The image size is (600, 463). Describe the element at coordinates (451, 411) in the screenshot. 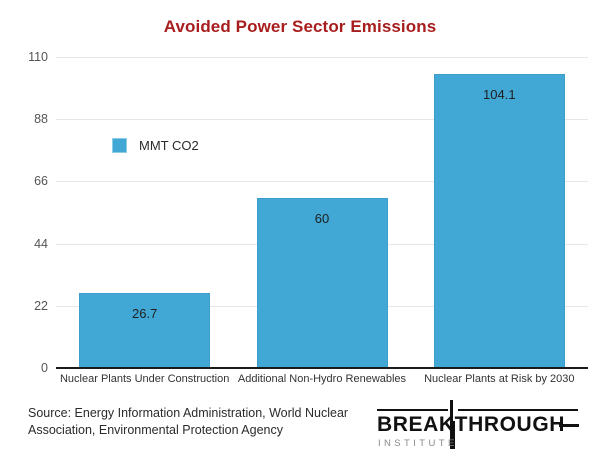

I see `logo-vertical-stroke-top-icon` at that location.